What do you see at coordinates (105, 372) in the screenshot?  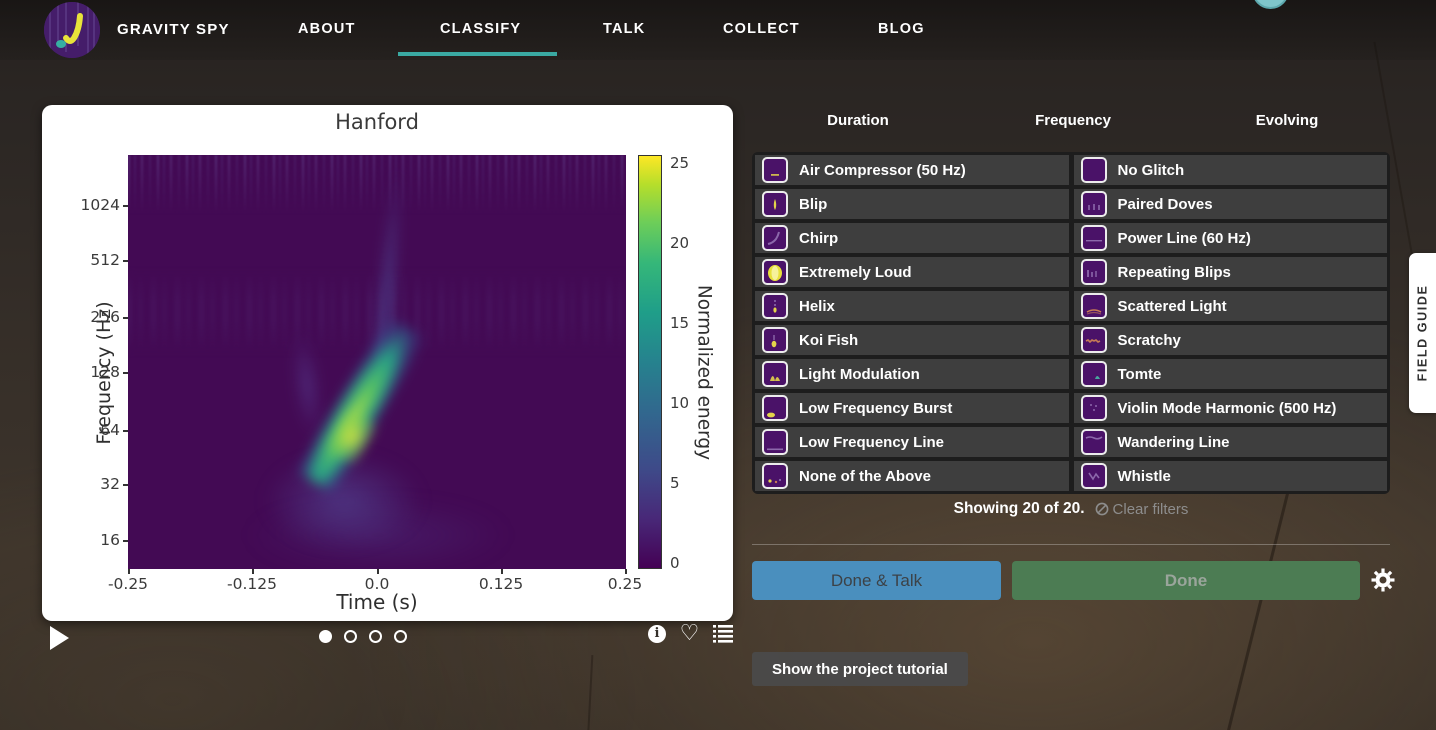 I see `y-tick-label: 128` at bounding box center [105, 372].